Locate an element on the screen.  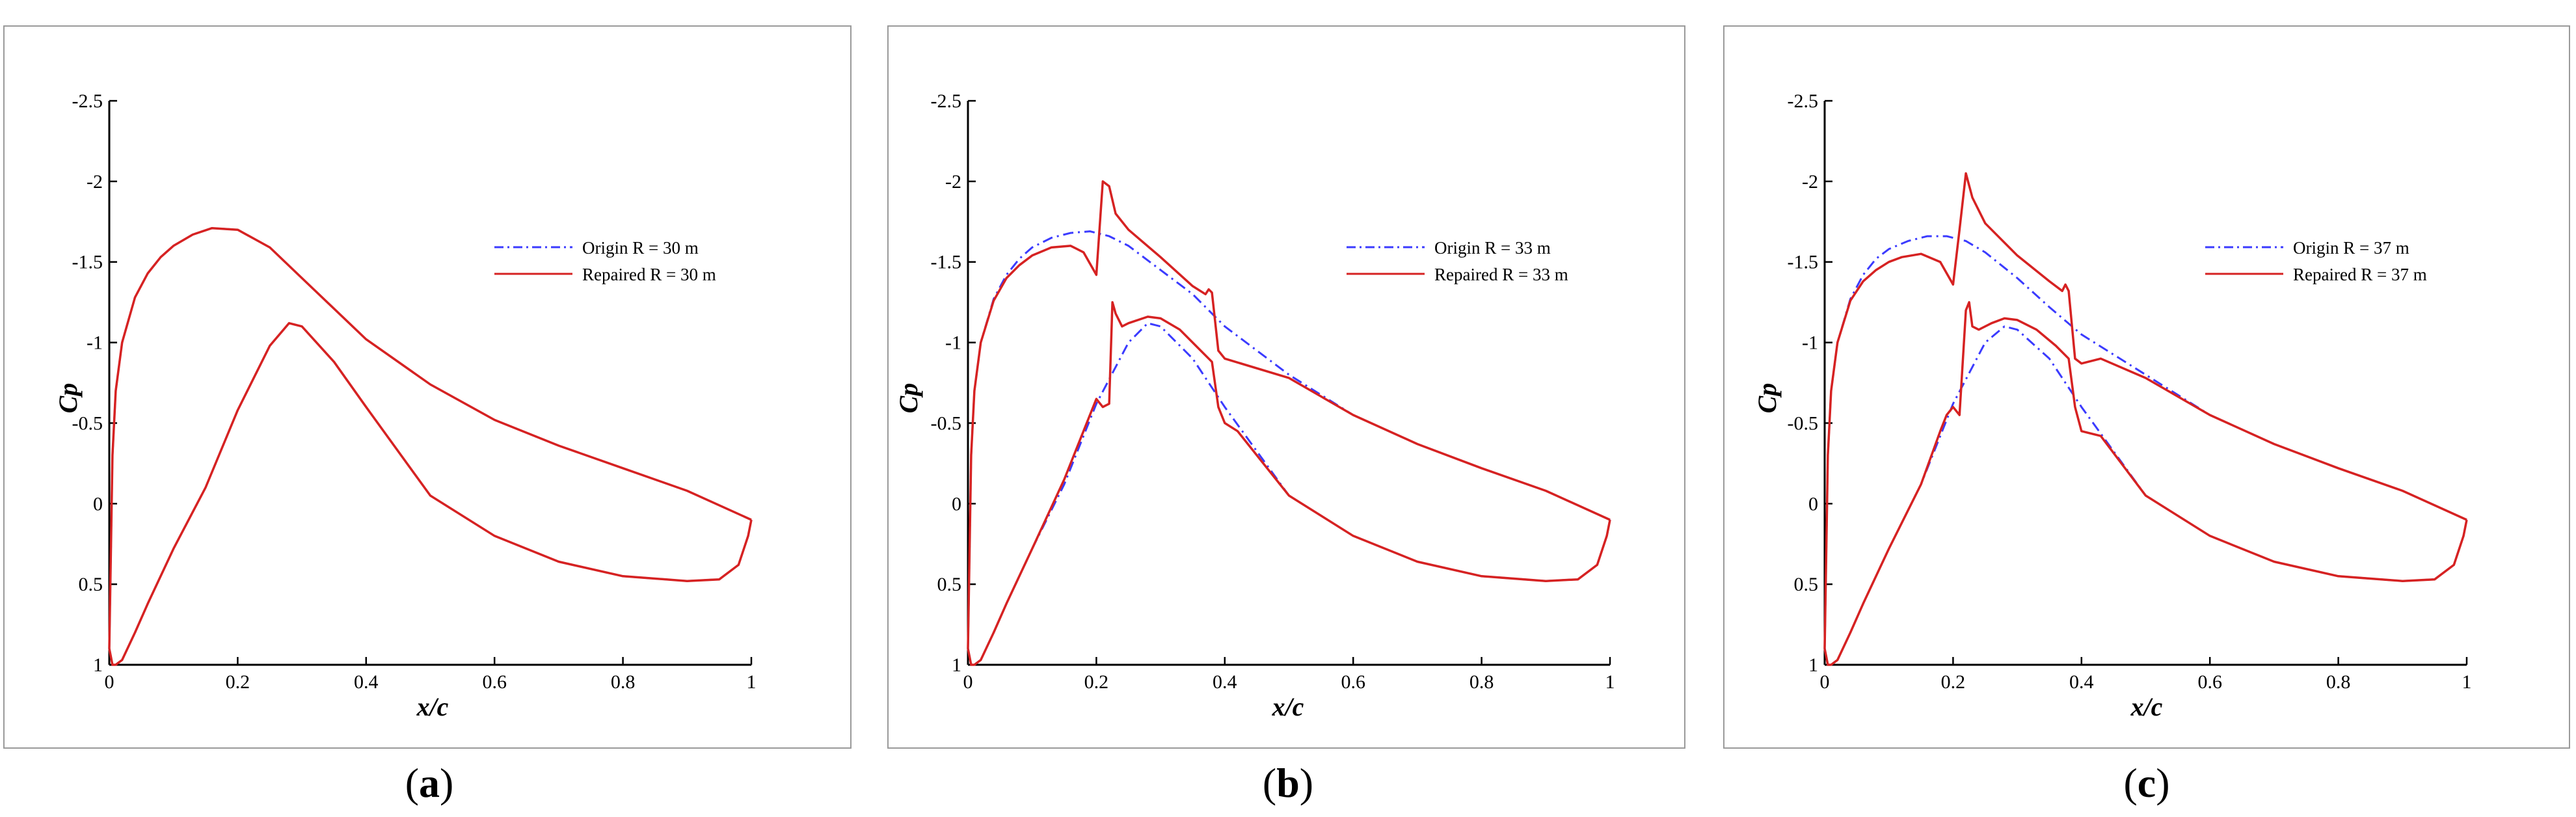
panel-a-y-tick-label: 0 is located at coordinates (98, 504).